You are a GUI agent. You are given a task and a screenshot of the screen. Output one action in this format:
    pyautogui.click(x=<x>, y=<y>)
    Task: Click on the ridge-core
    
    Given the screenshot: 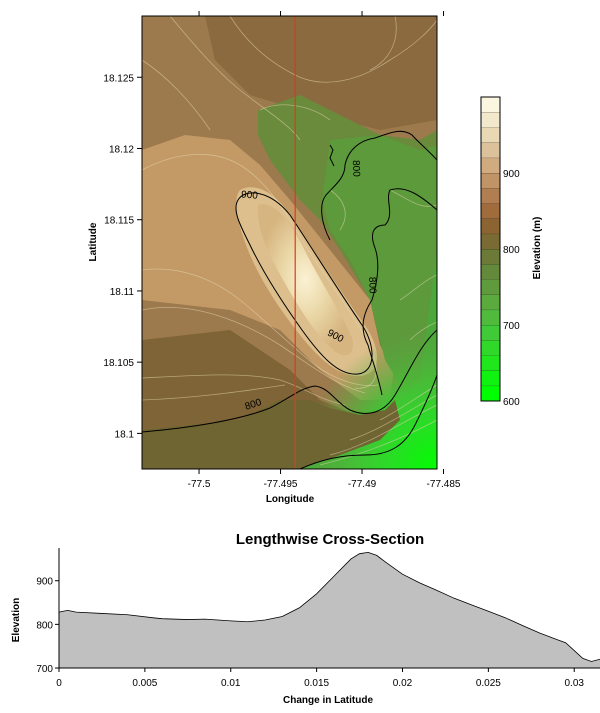 What is the action you would take?
    pyautogui.click(x=305, y=280)
    